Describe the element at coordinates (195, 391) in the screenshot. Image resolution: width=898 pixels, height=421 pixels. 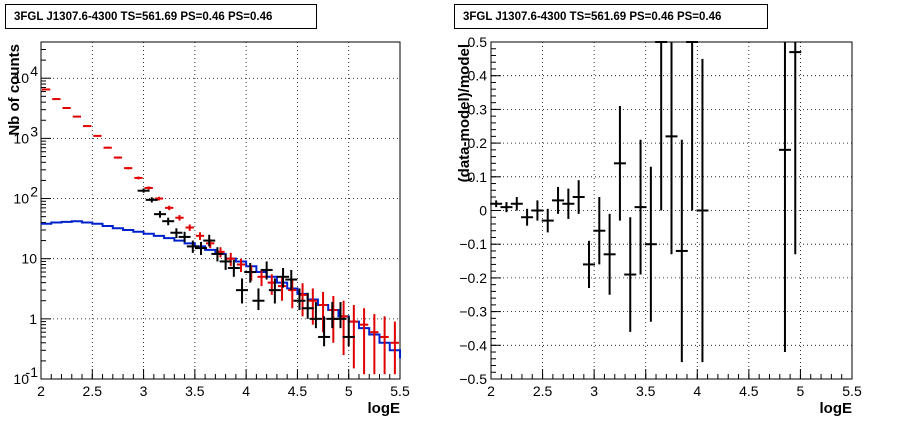
I see `x-tick-label: 3.5` at that location.